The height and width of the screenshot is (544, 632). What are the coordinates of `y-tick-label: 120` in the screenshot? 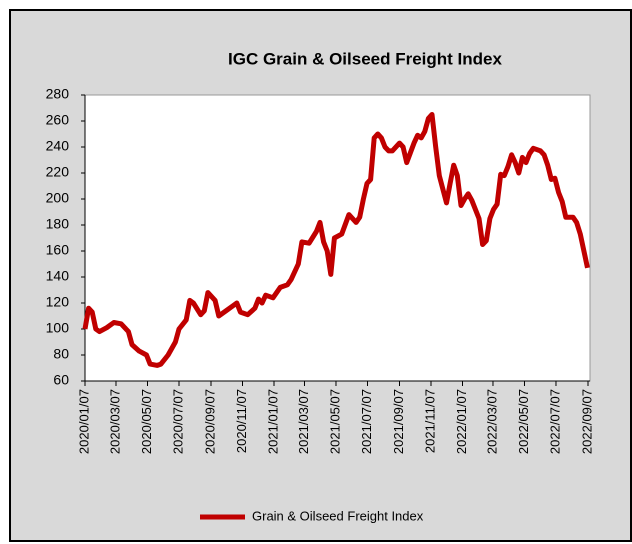 It's located at (58, 302).